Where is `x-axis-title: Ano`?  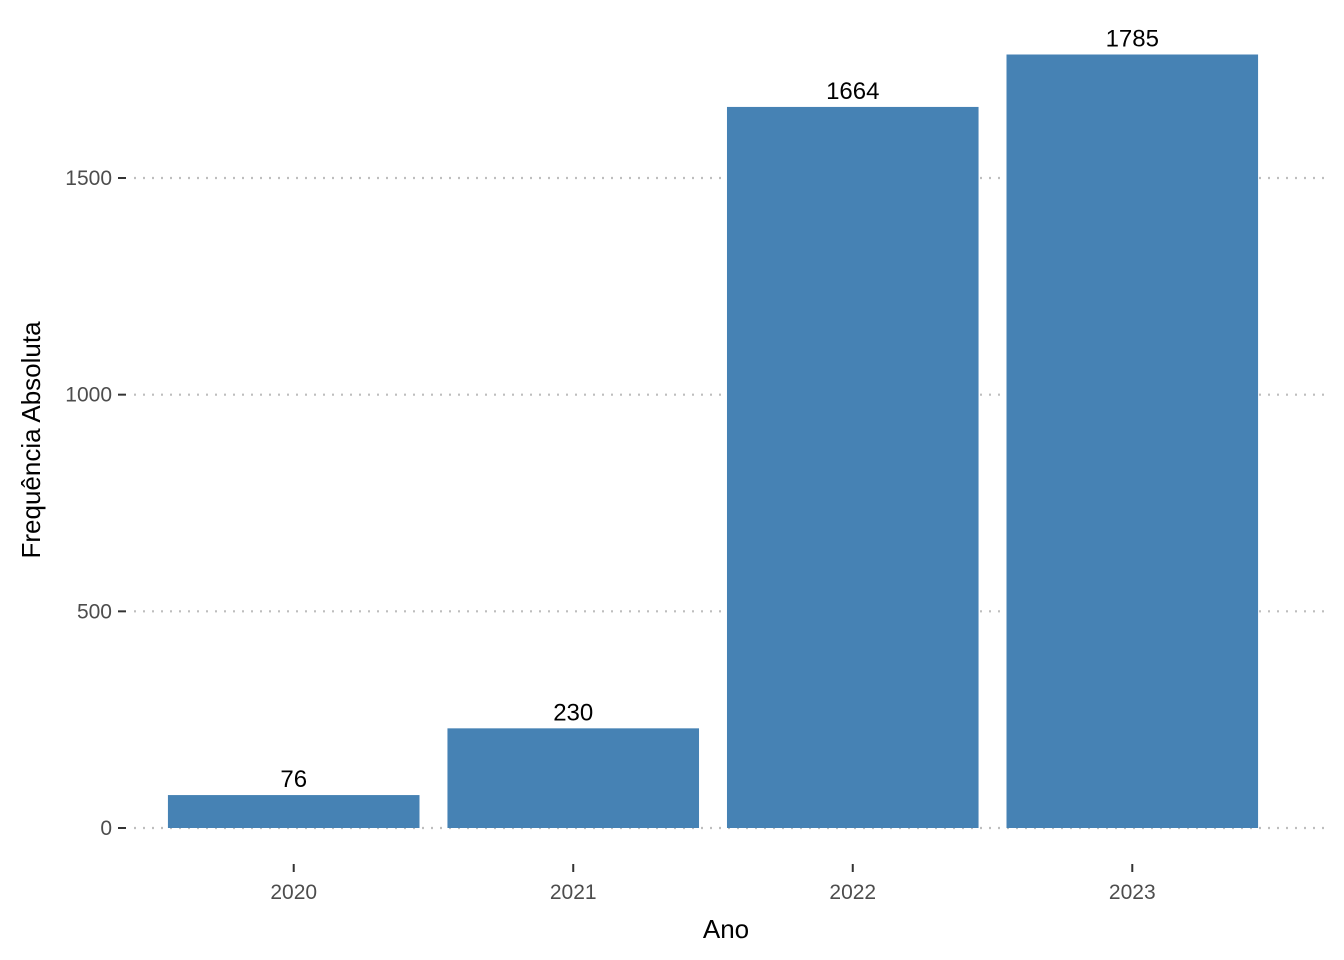
x-axis-title: Ano is located at coordinates (726, 929).